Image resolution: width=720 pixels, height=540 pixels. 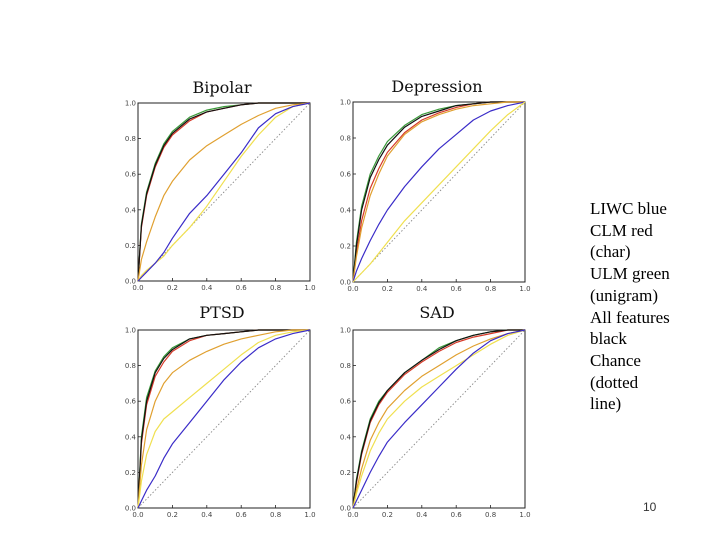 What do you see at coordinates (608, 339) in the screenshot?
I see `legend-line: black` at bounding box center [608, 339].